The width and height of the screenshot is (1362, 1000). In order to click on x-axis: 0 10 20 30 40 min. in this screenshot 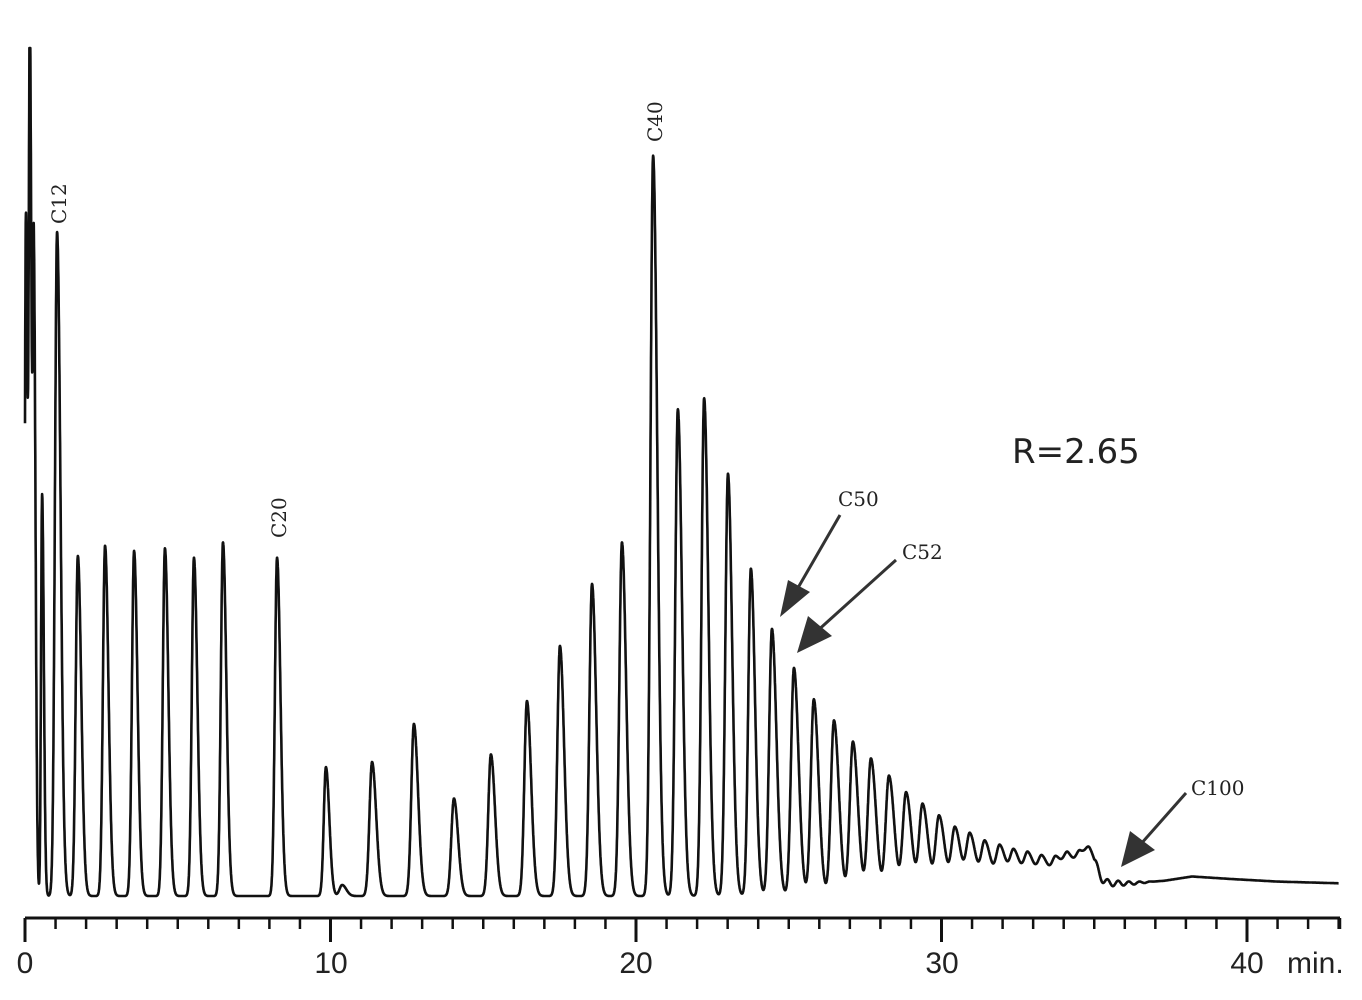, I will do `click(680, 948)`.